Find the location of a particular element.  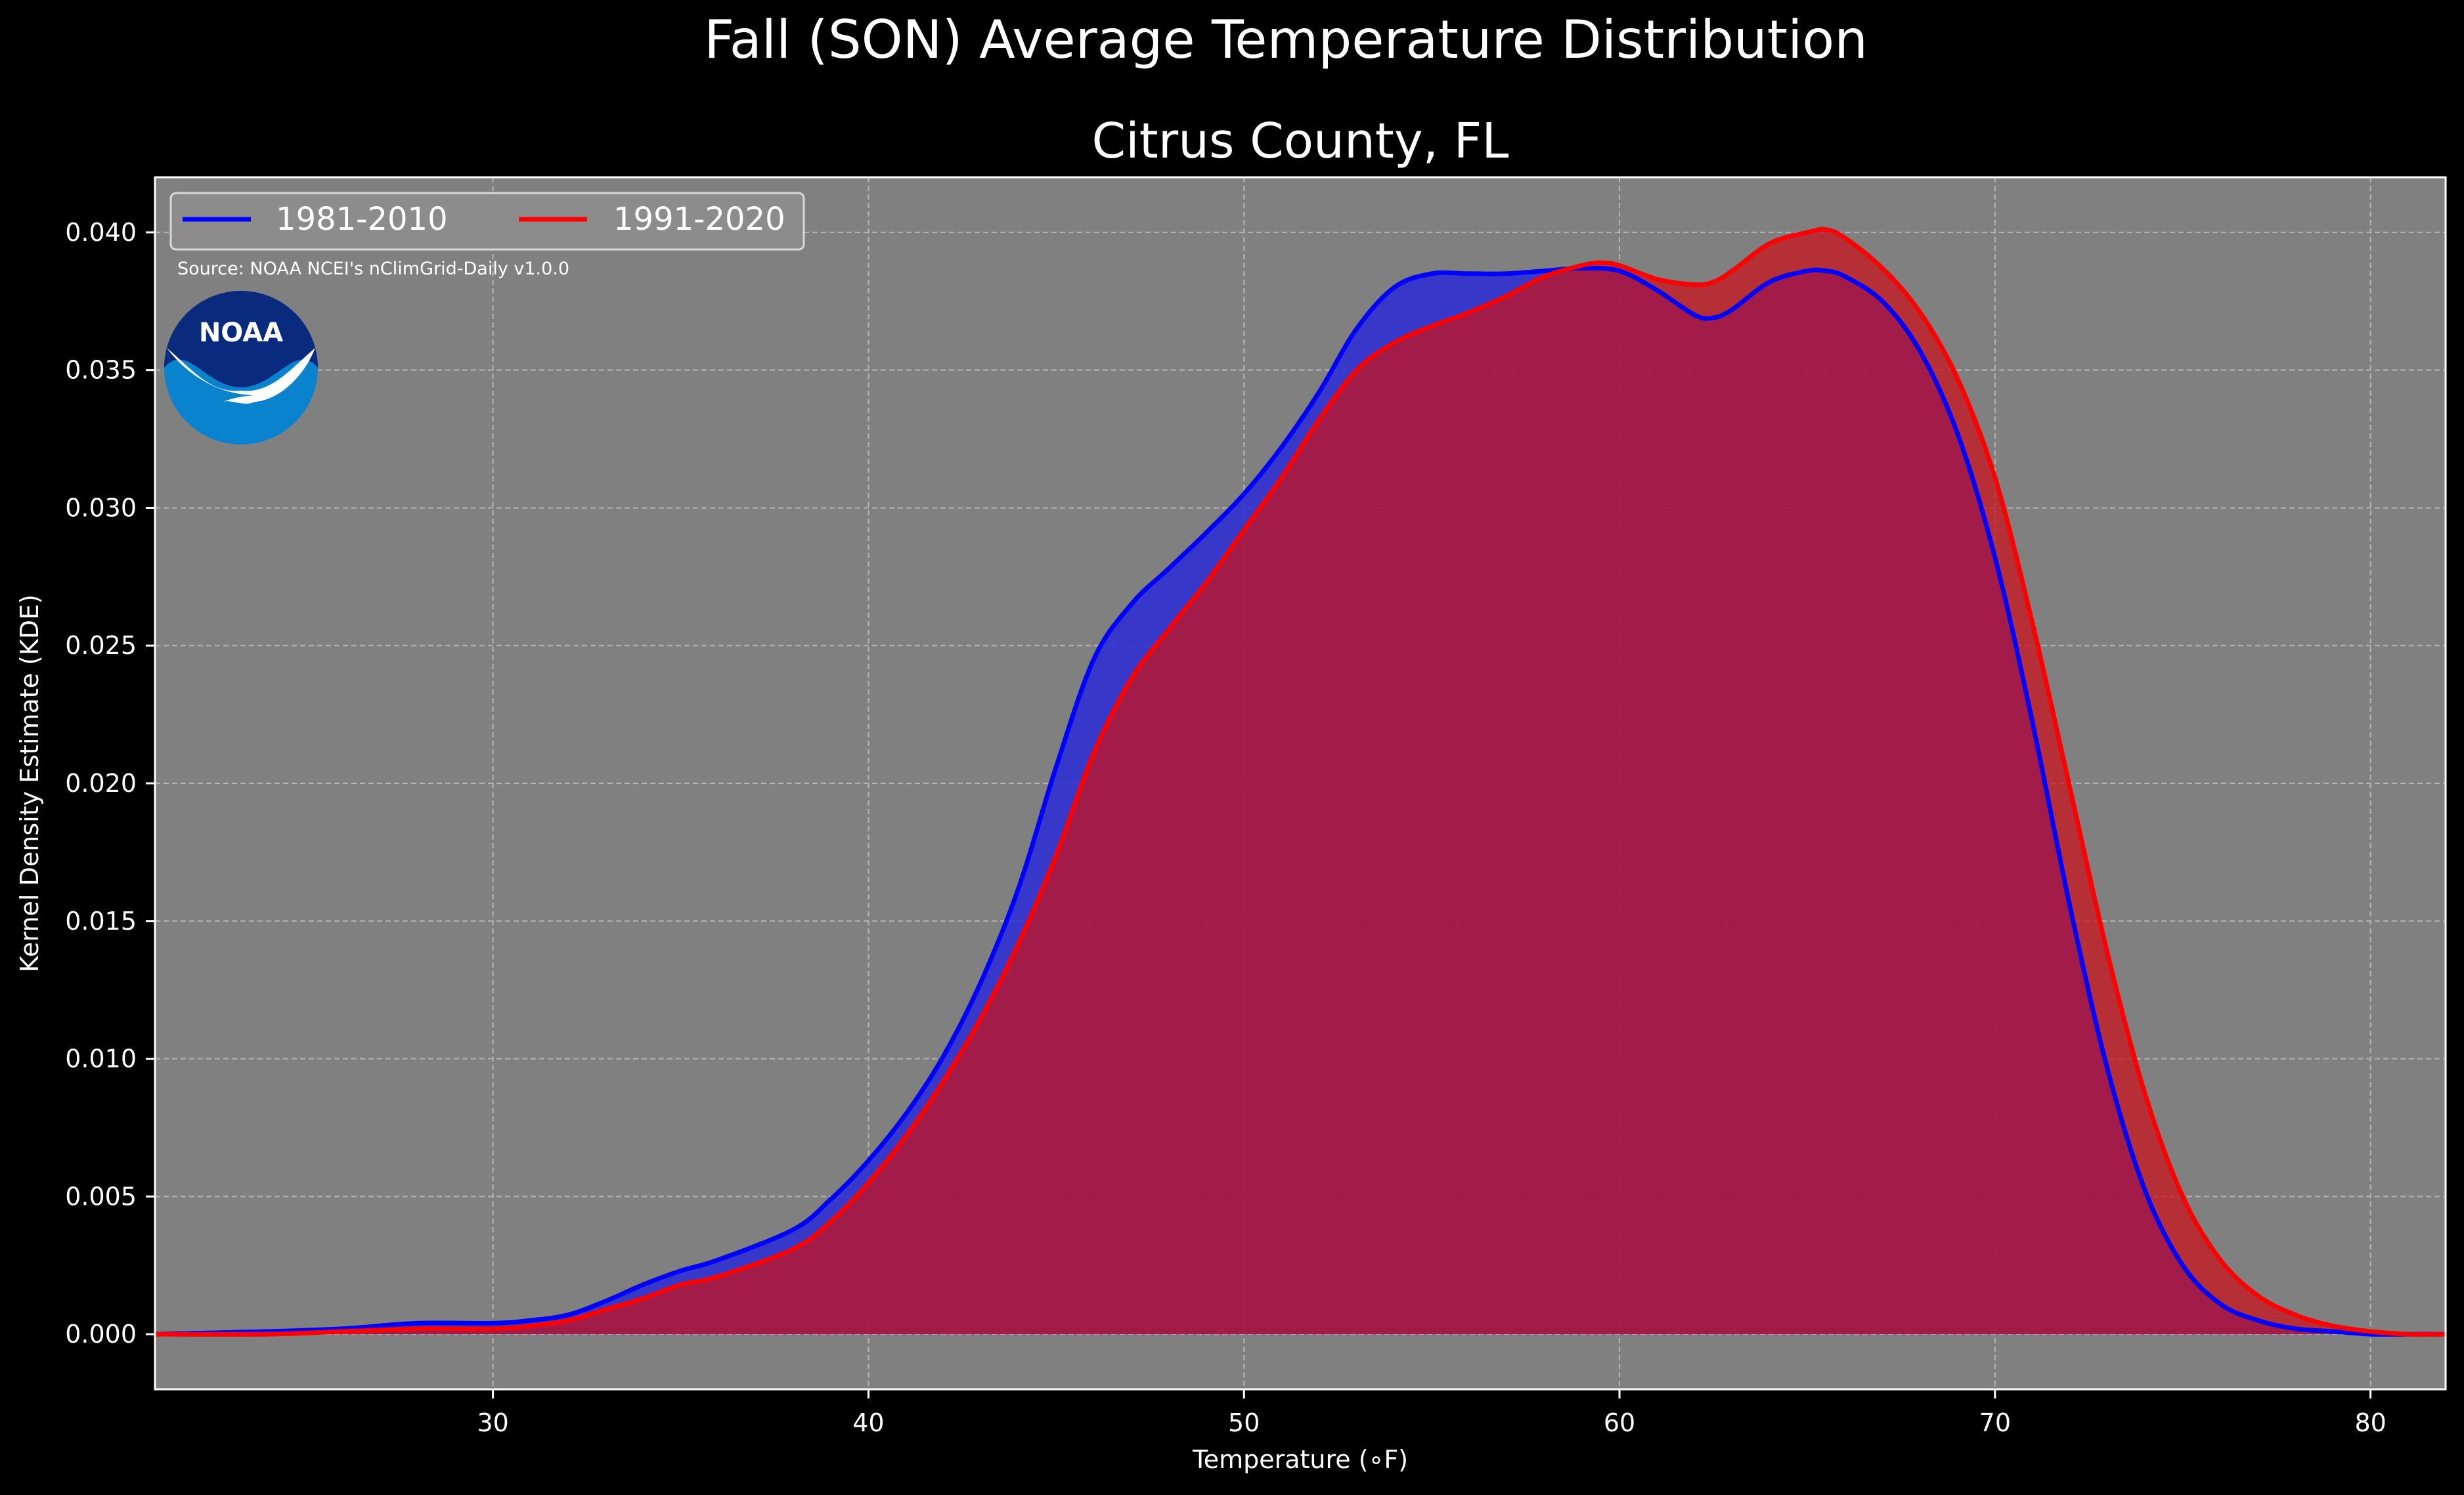

y-tick-label: 0.030 is located at coordinates (101, 507).